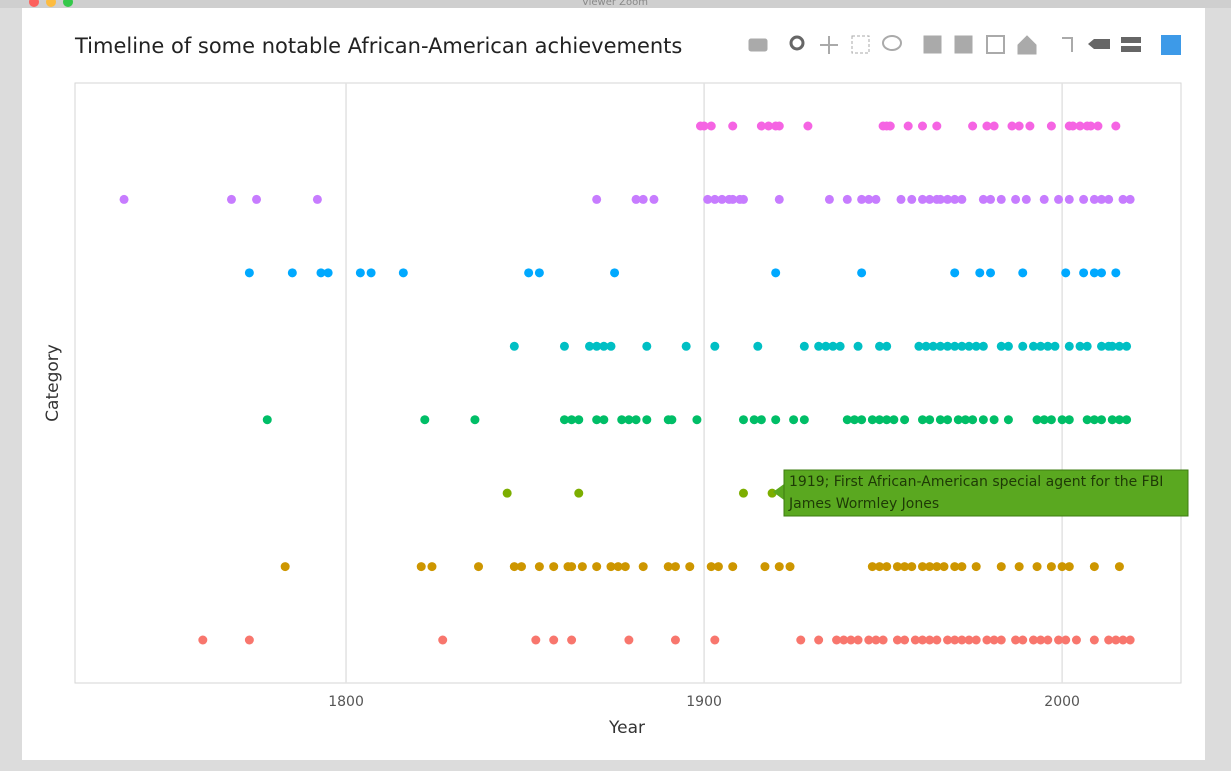 The width and height of the screenshot is (1231, 771). What do you see at coordinates (1062, 702) in the screenshot?
I see `x-tick-label: 2000` at bounding box center [1062, 702].